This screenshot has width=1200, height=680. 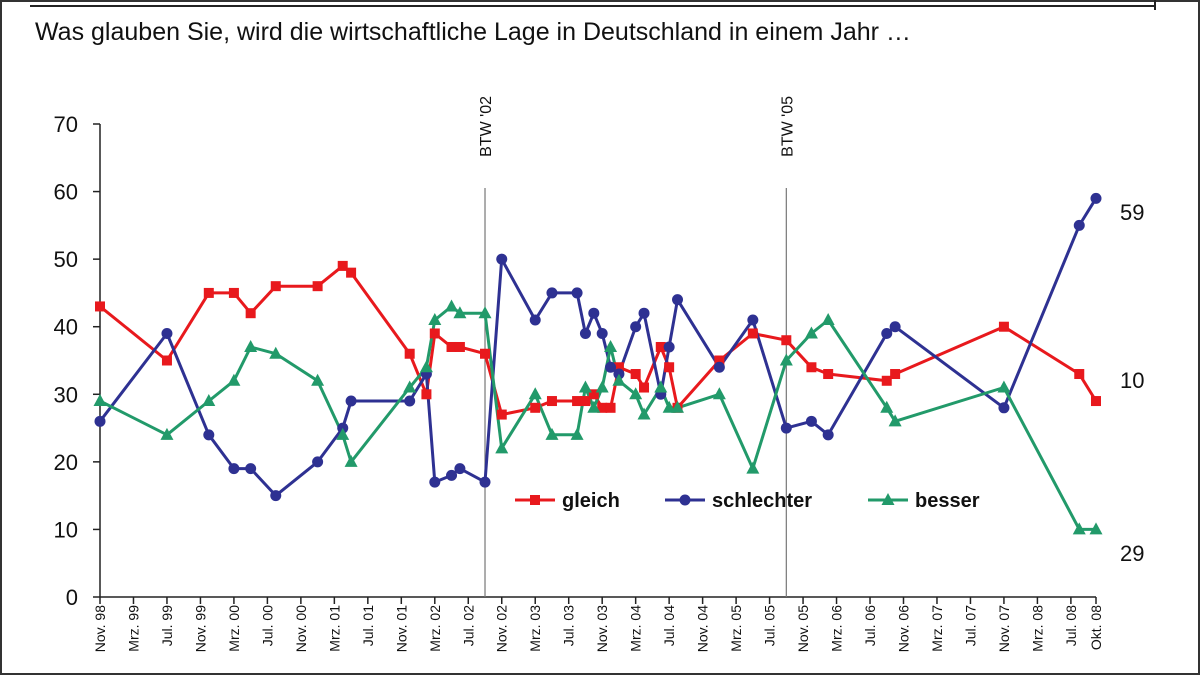 What do you see at coordinates (947, 501) in the screenshot?
I see `legend-label: besser` at bounding box center [947, 501].